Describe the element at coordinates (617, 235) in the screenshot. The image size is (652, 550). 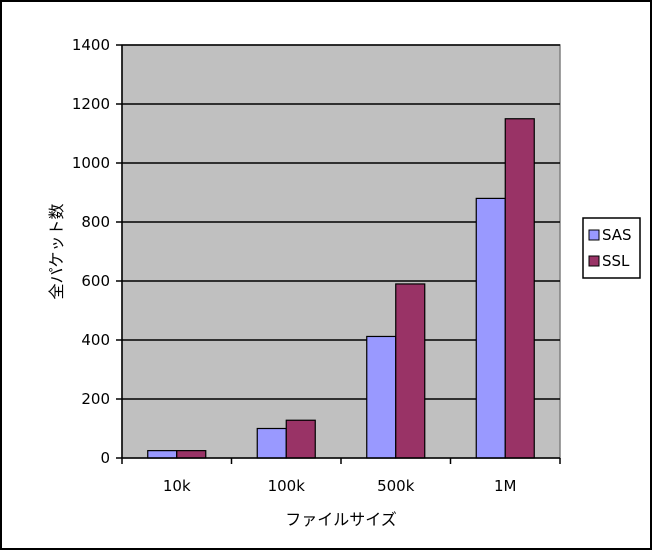
I see `legend-label-sas: SAS` at that location.